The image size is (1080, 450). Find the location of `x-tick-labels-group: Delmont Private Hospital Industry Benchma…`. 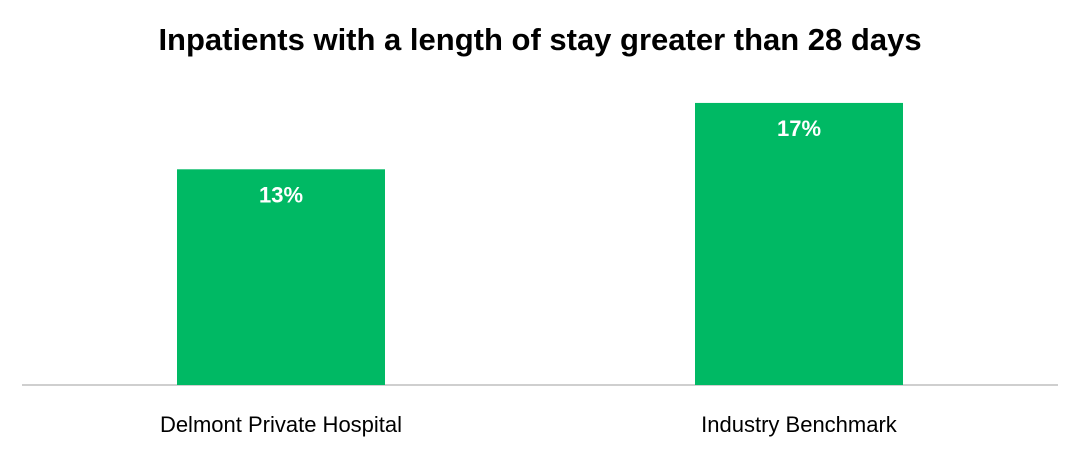

x-tick-labels-group: Delmont Private Hospital Industry Benchma… is located at coordinates (529, 424).